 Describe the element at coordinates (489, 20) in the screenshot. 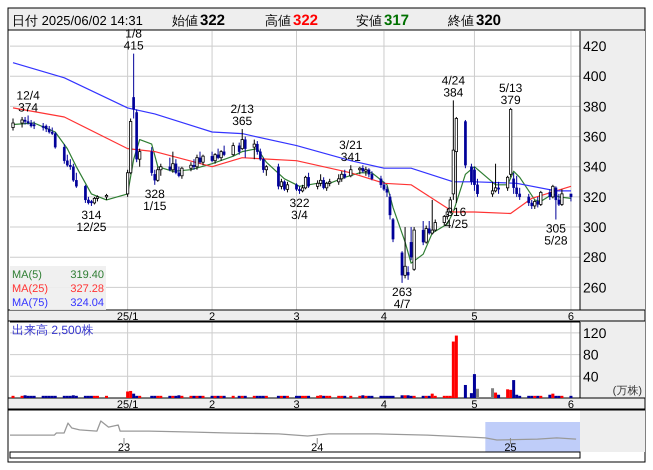

I see `text: 320` at that location.